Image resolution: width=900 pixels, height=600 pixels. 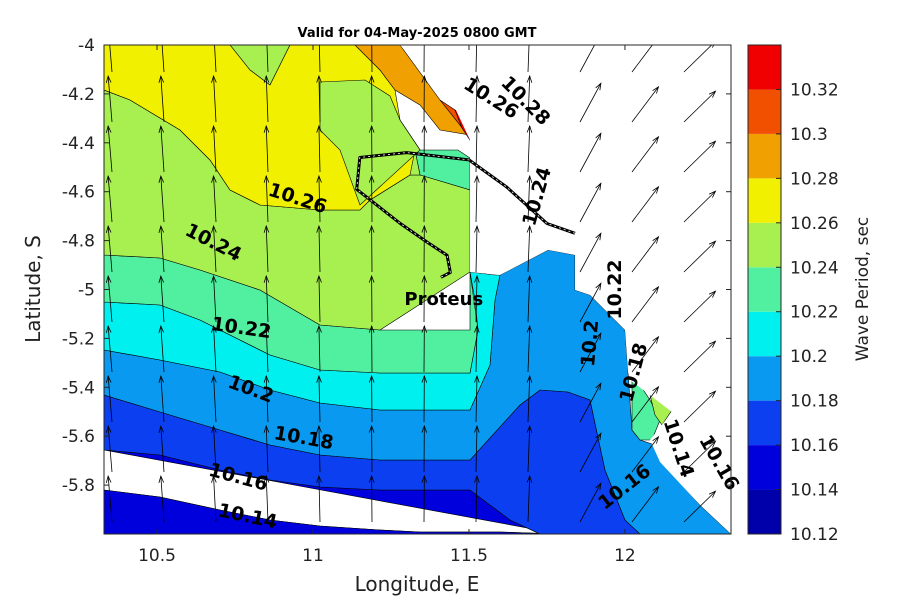 What do you see at coordinates (809, 135) in the screenshot?
I see `colorbar-tick-label: 10.3` at bounding box center [809, 135].